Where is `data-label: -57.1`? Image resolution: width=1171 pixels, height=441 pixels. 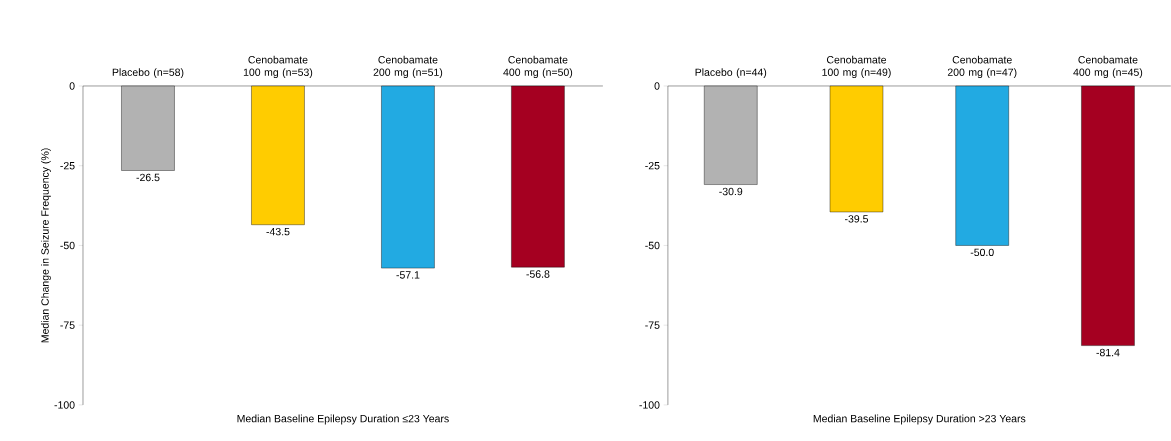 data-label: -57.1 is located at coordinates (408, 275).